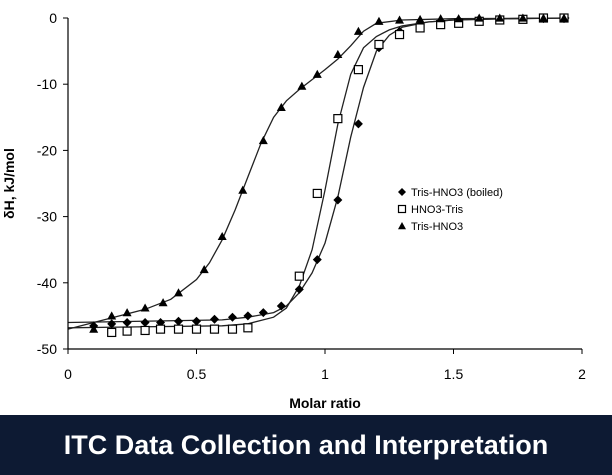  What do you see at coordinates (582, 374) in the screenshot?
I see `x-tick-label: 2` at bounding box center [582, 374].